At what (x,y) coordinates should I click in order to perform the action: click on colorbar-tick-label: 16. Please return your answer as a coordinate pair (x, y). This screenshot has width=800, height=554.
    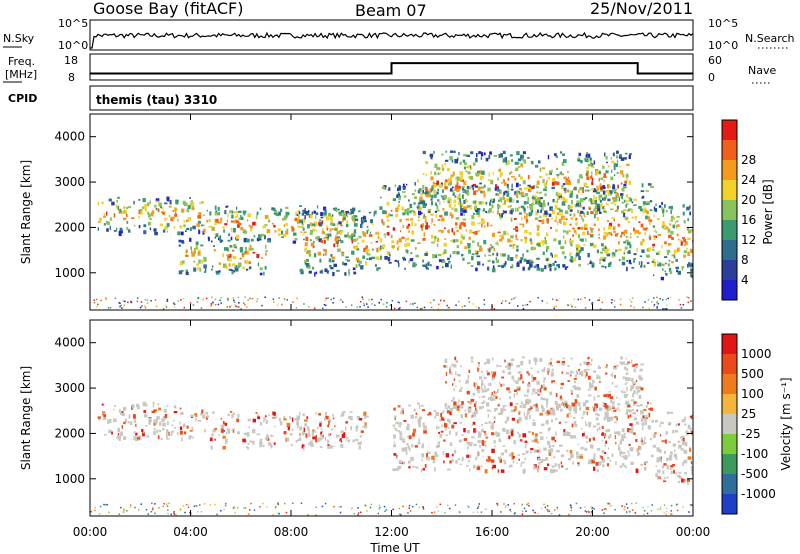
    Looking at the image, I should click on (748, 220).